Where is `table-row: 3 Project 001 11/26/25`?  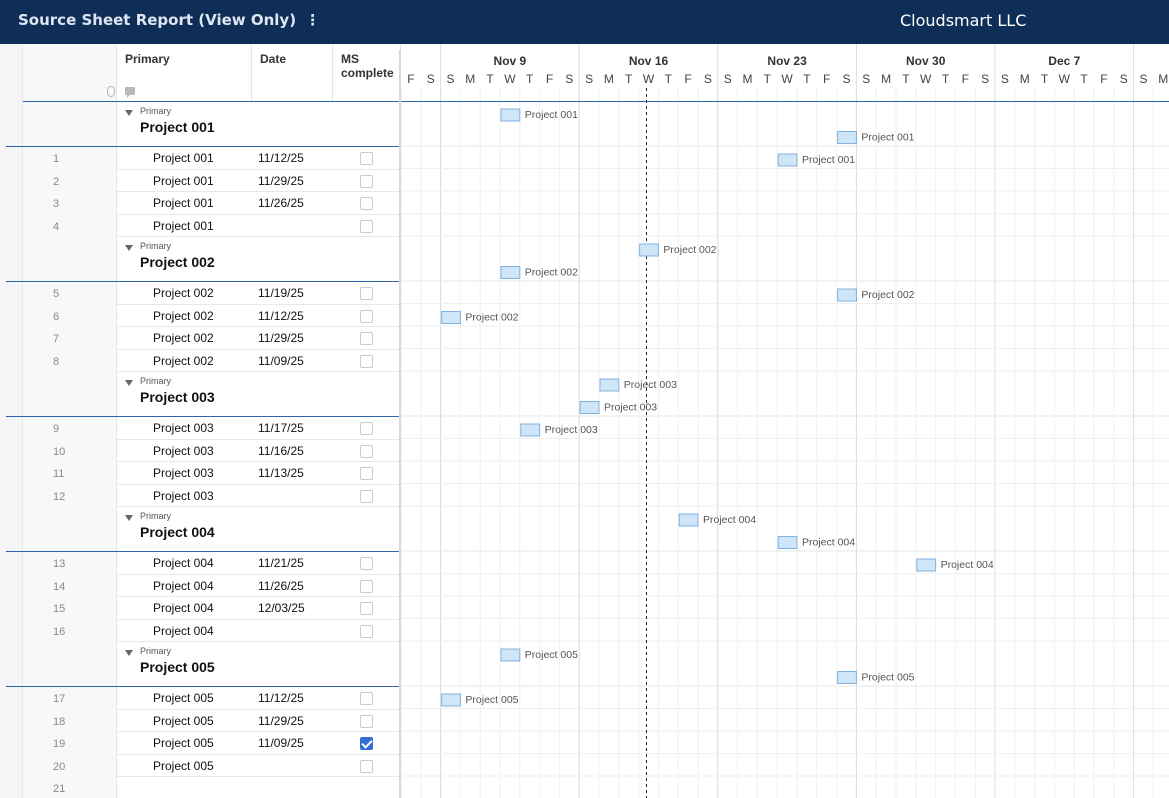
table-row: 3 Project 001 11/26/25 is located at coordinates (200, 203).